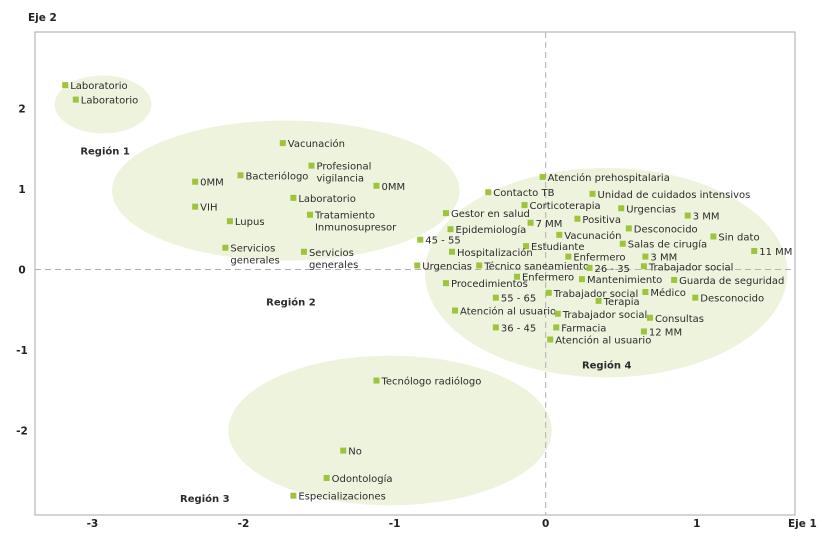  I want to click on data-point-label: Bacteriólogo, so click(276, 176).